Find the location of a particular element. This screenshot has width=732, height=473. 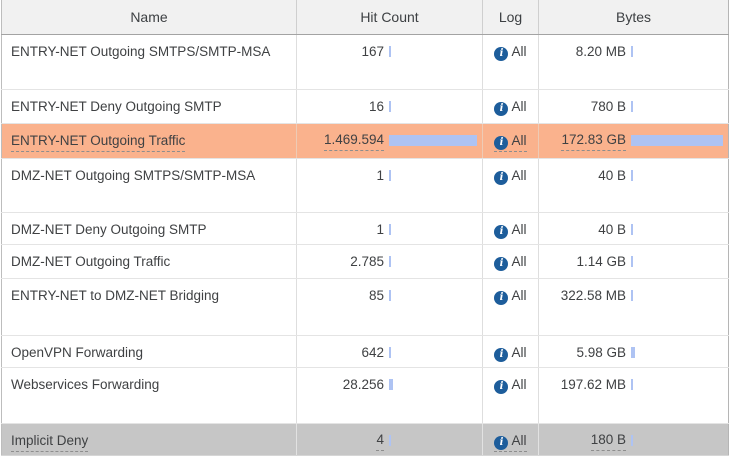

hit-count-cell: 85 is located at coordinates (389, 307).